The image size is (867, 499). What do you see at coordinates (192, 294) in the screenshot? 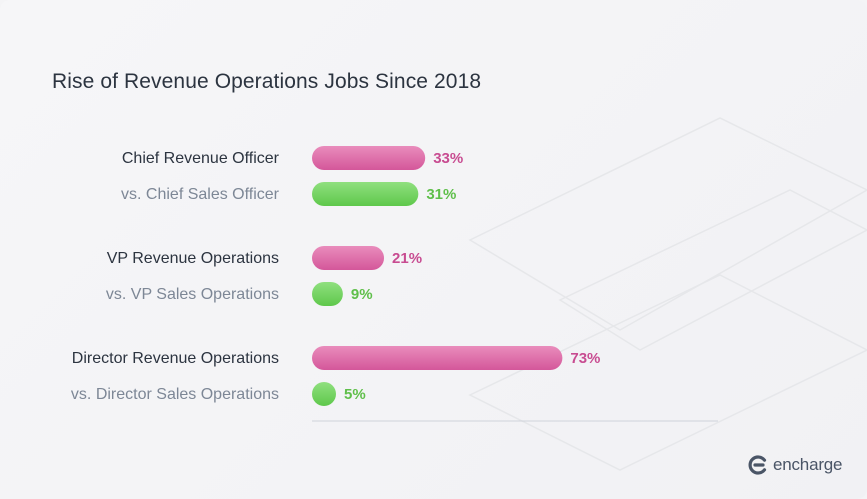
I see `category-label-sales-2: vs. VP Sales Operations` at bounding box center [192, 294].